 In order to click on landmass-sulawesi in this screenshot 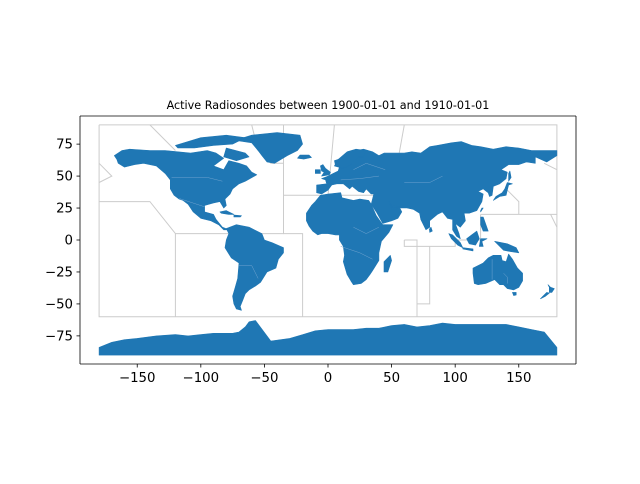, I will do `click(483, 242)`.